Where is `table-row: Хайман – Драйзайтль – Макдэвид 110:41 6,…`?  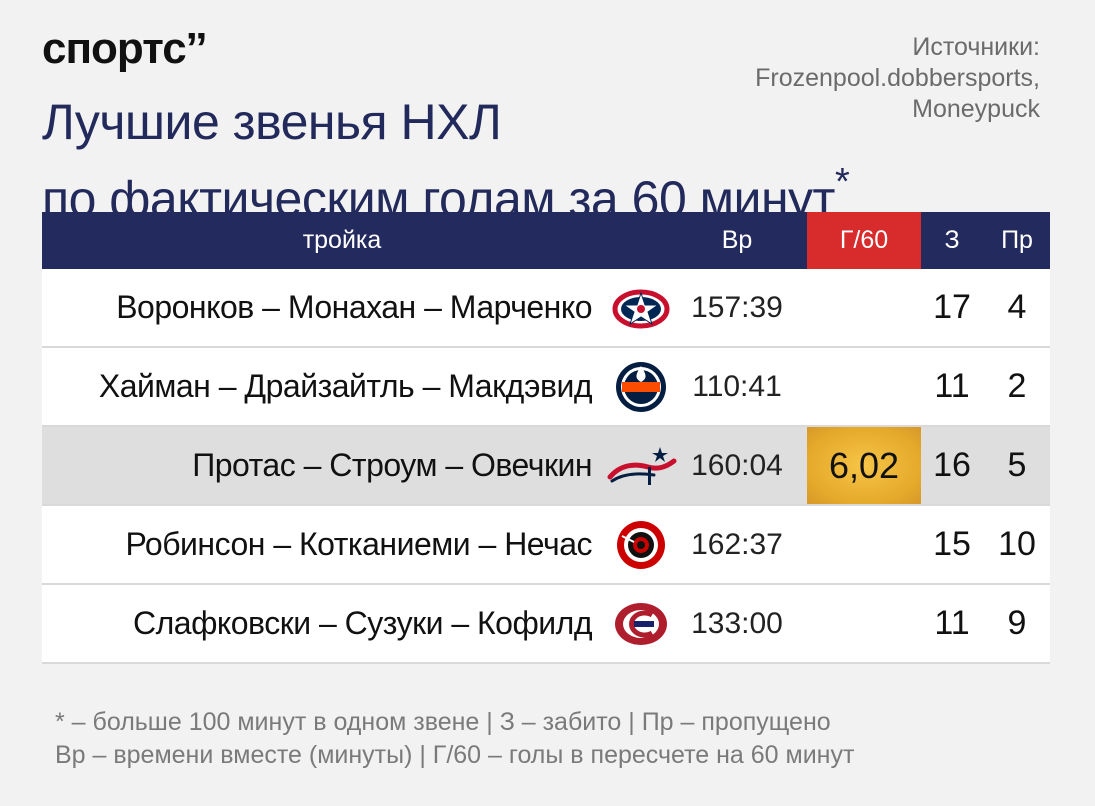 table-row: Хайман – Драйзайтль – Макдэвид 110:41 6,… is located at coordinates (546, 387).